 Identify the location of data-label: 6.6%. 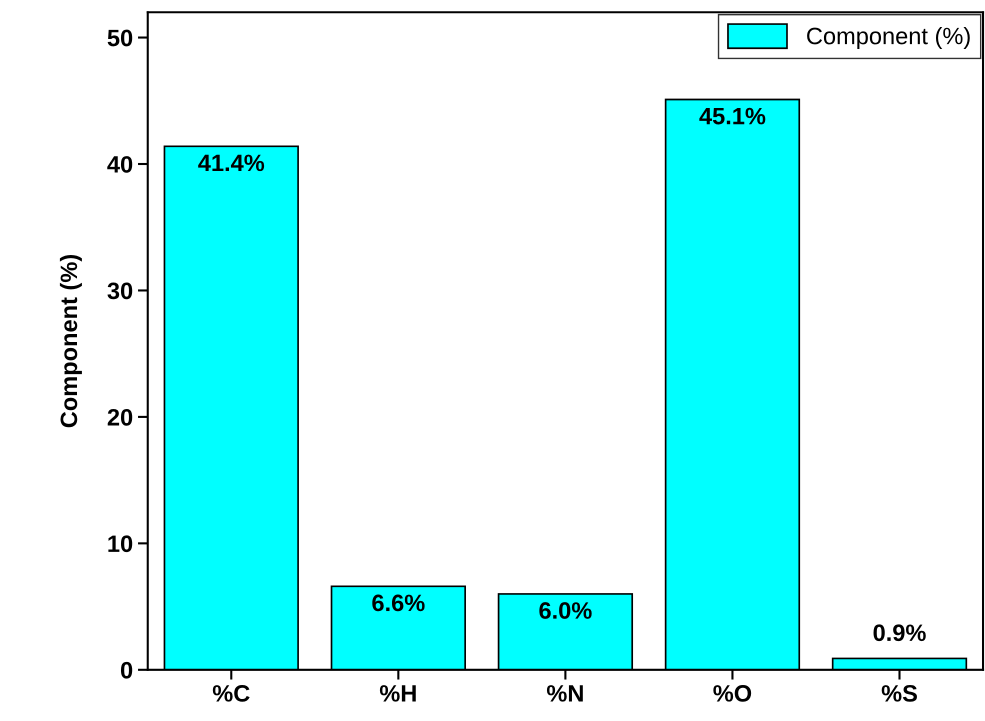
(398, 603).